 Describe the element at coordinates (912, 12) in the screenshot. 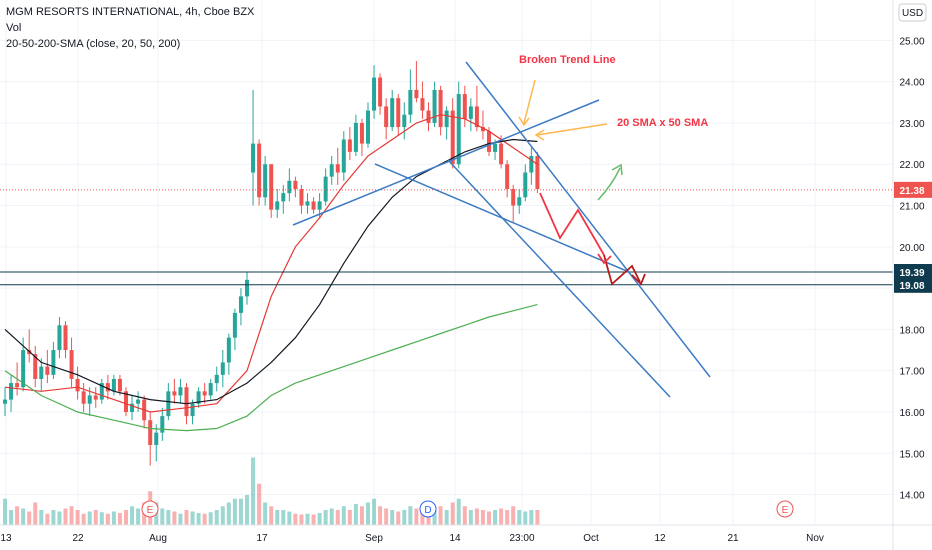

I see `currency-box` at that location.